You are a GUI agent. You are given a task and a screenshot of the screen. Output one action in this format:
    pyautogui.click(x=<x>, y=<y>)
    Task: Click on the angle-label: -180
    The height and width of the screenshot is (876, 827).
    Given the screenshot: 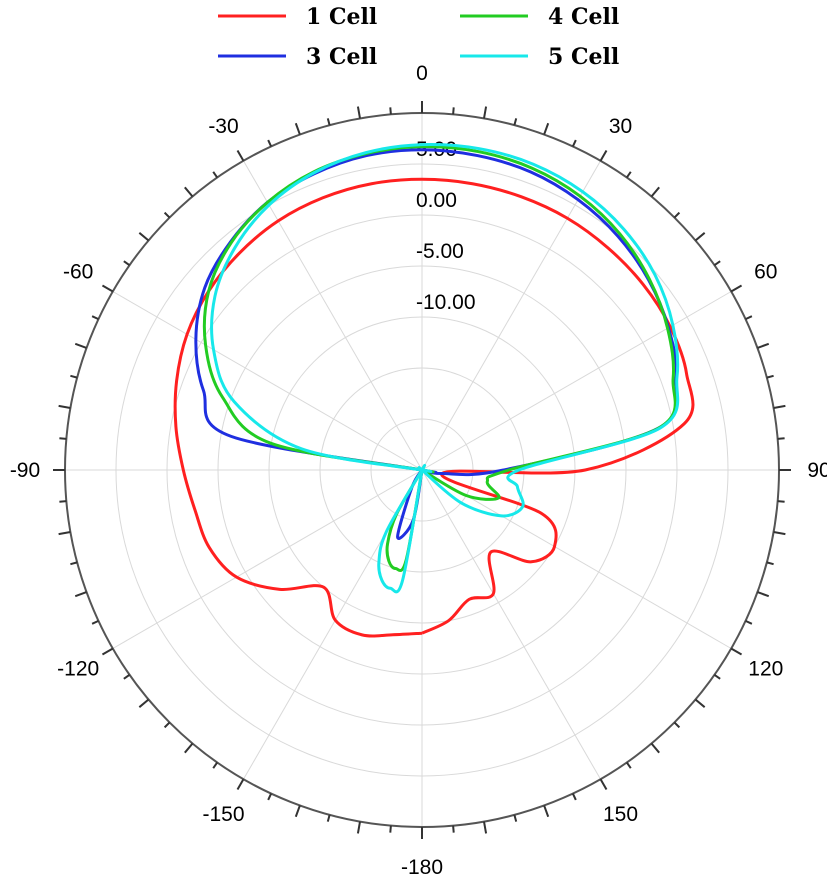 What is the action you would take?
    pyautogui.click(x=422, y=866)
    